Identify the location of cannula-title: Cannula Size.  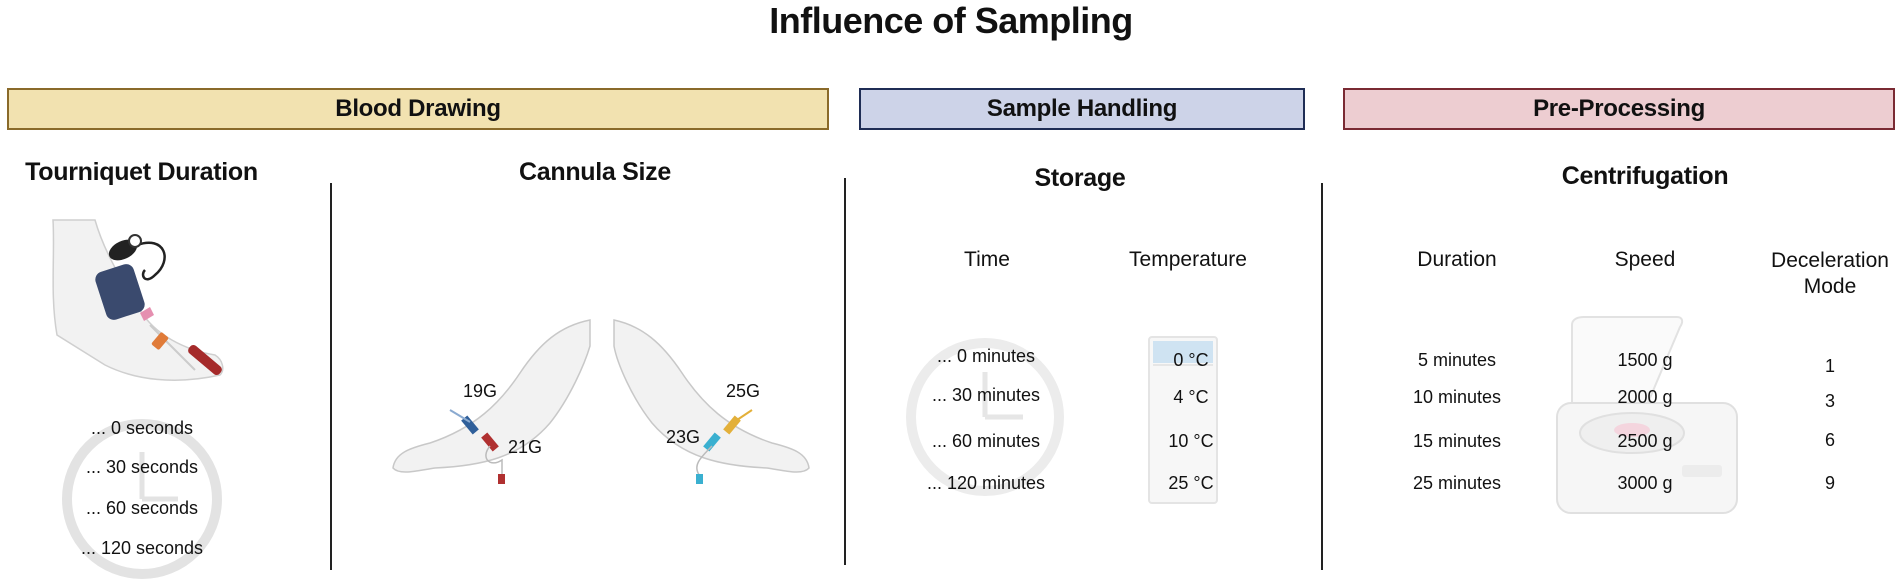
(595, 172).